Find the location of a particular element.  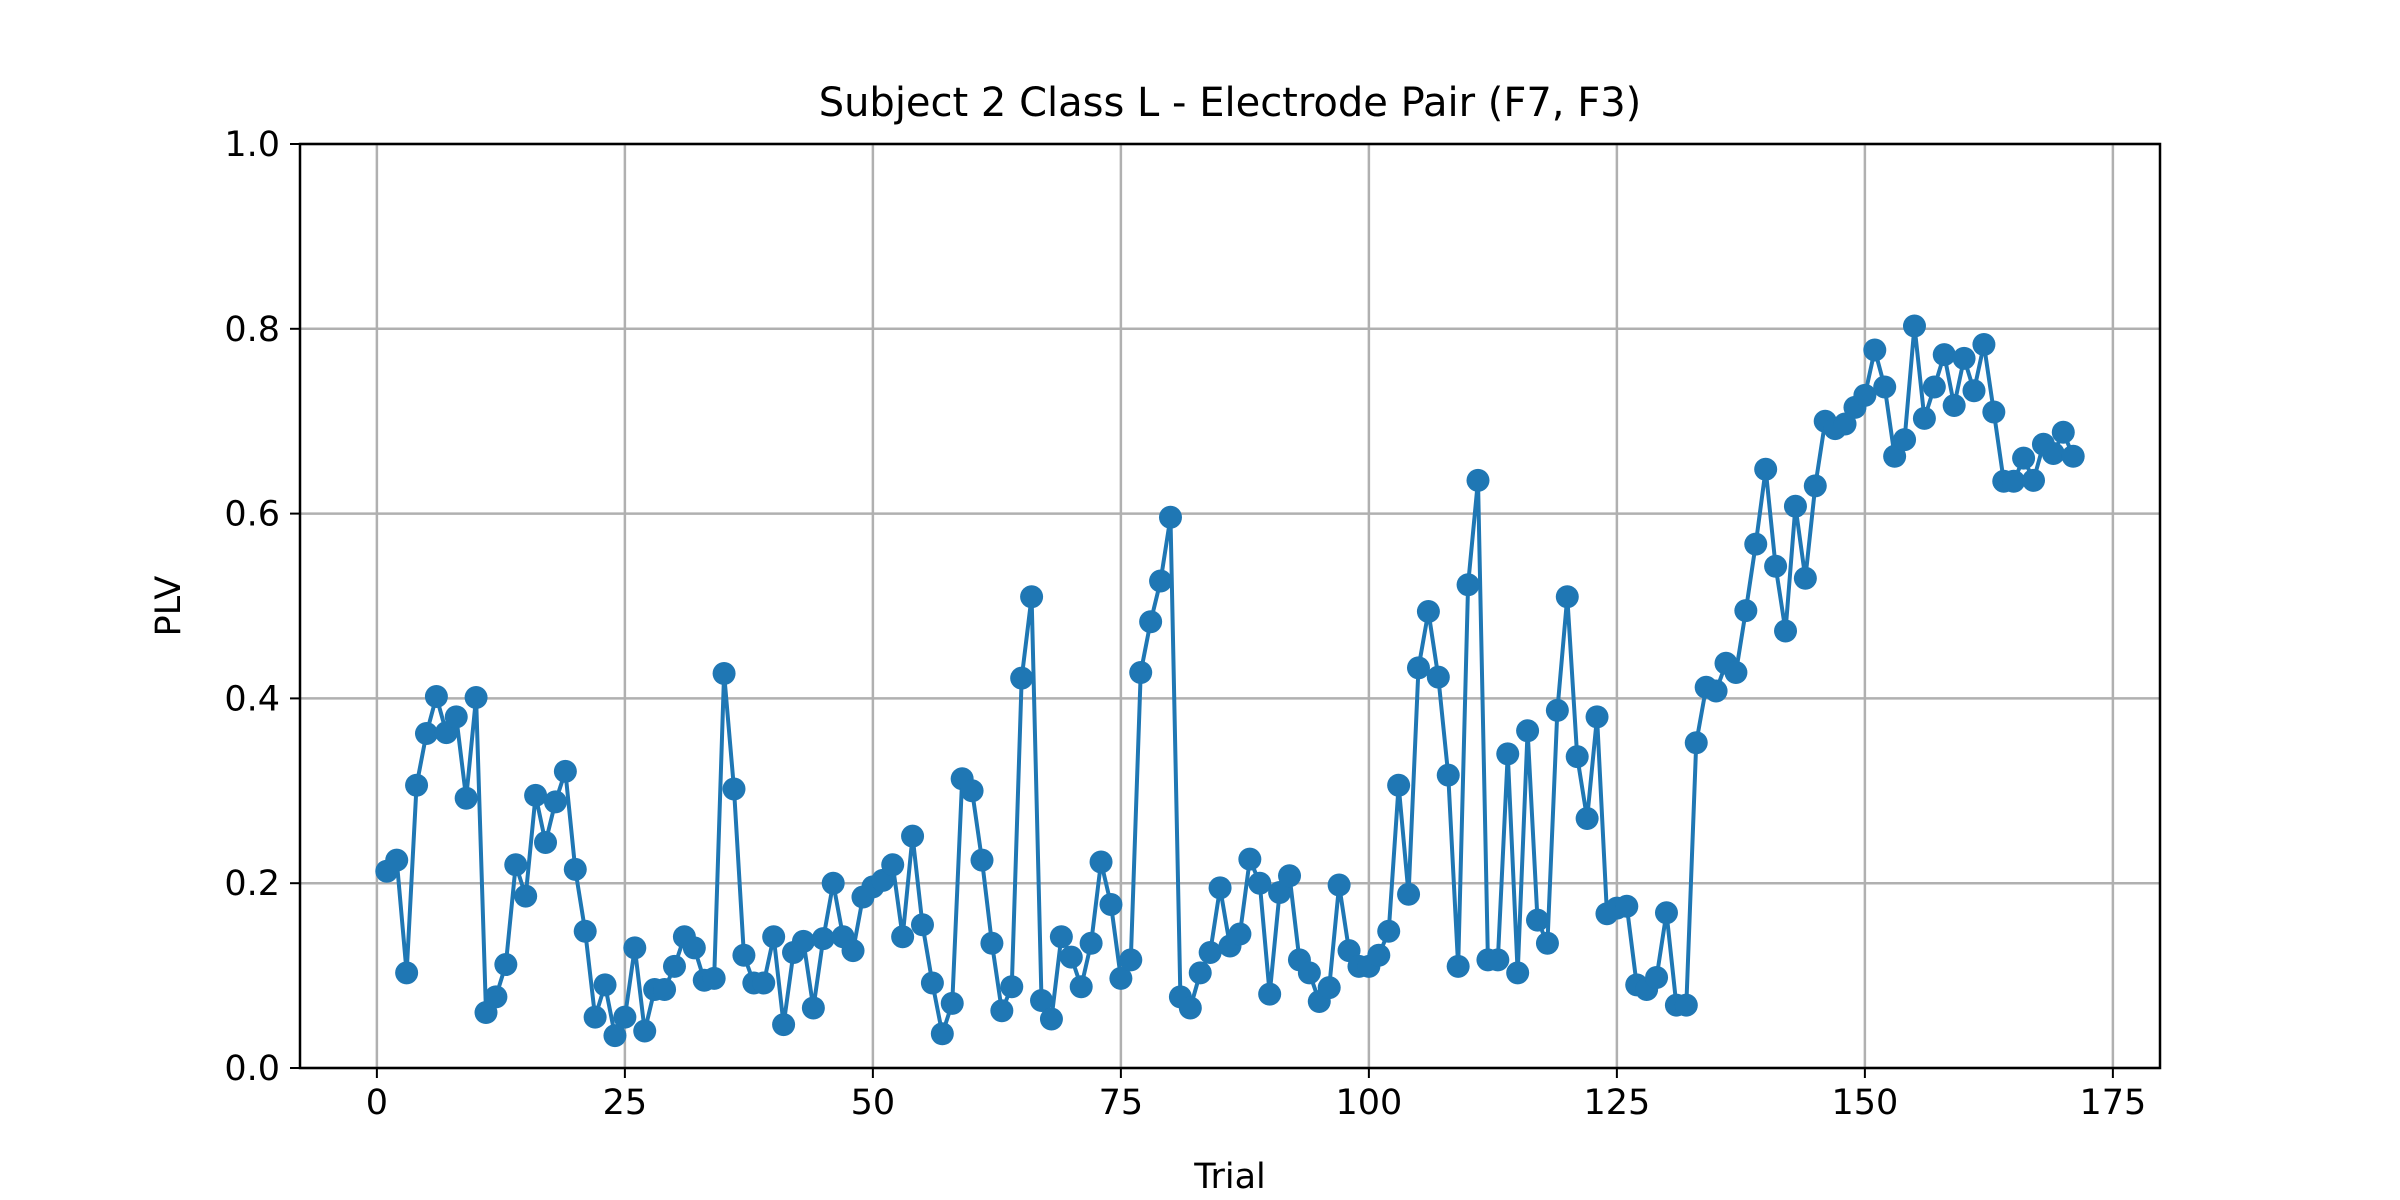

y-tick-label: 0.4 is located at coordinates (252, 699).